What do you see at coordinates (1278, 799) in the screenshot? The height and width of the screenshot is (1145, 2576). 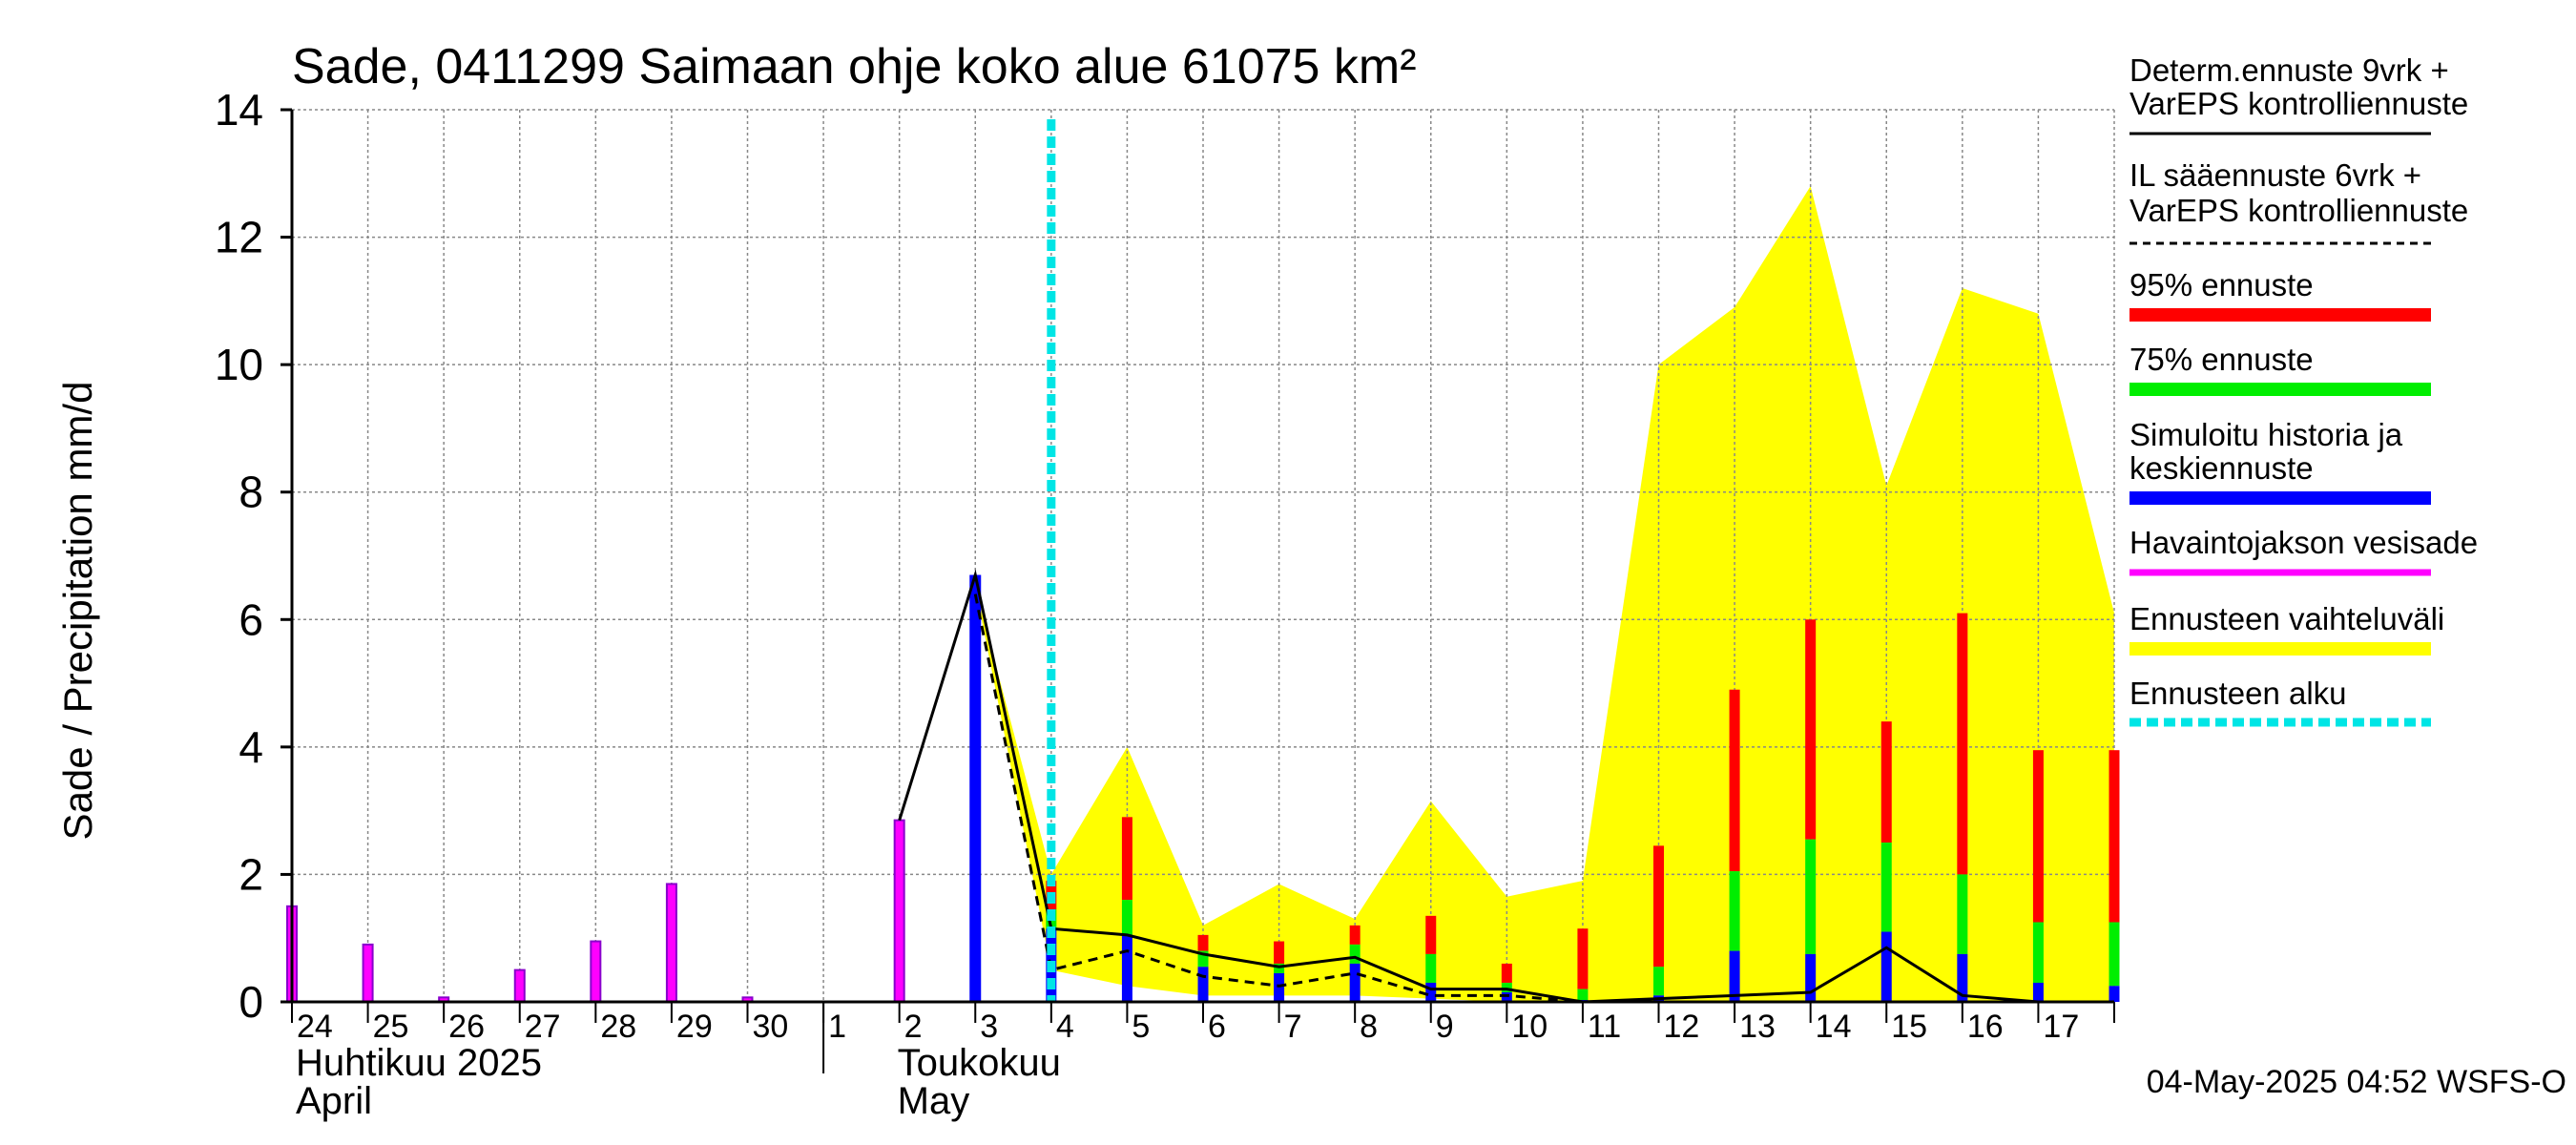 I see `il-forecast-line` at bounding box center [1278, 799].